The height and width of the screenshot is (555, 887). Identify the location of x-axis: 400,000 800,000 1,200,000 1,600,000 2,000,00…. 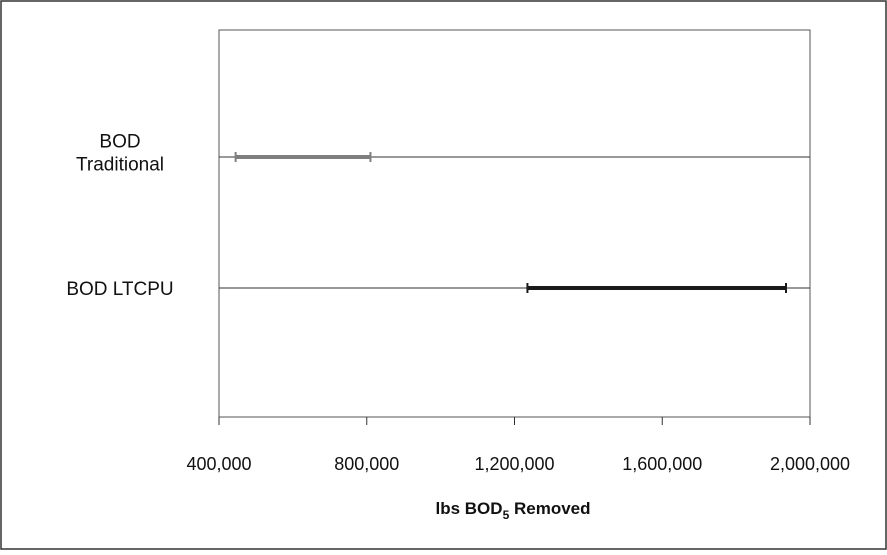
(518, 445).